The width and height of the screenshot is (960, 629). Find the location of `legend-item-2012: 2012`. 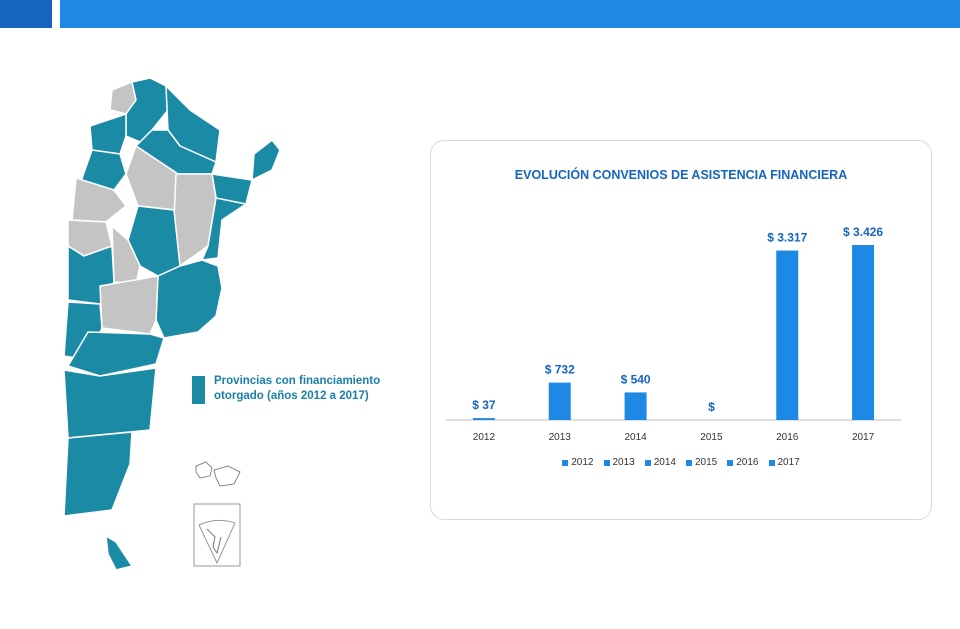

legend-item-2012: 2012 is located at coordinates (578, 462).